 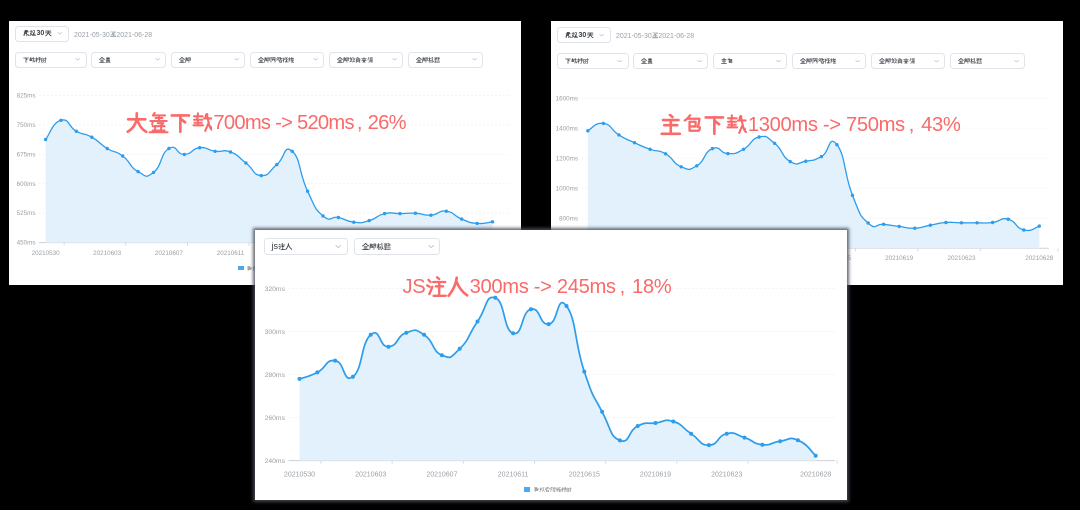 I want to click on svg-text: 1000ms, so click(x=567, y=188).